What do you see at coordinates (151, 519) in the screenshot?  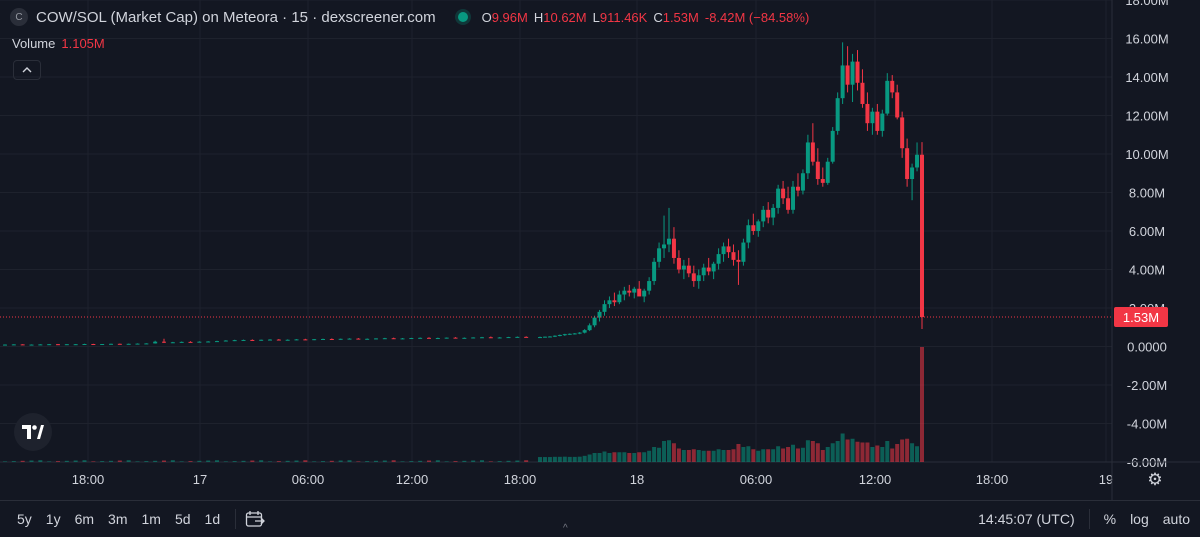 I see `range-1m: 1m` at bounding box center [151, 519].